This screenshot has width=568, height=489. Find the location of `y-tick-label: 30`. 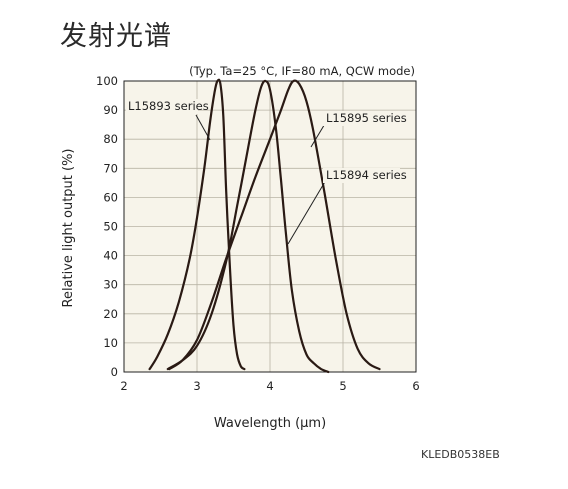

y-tick-label: 30 is located at coordinates (110, 285).